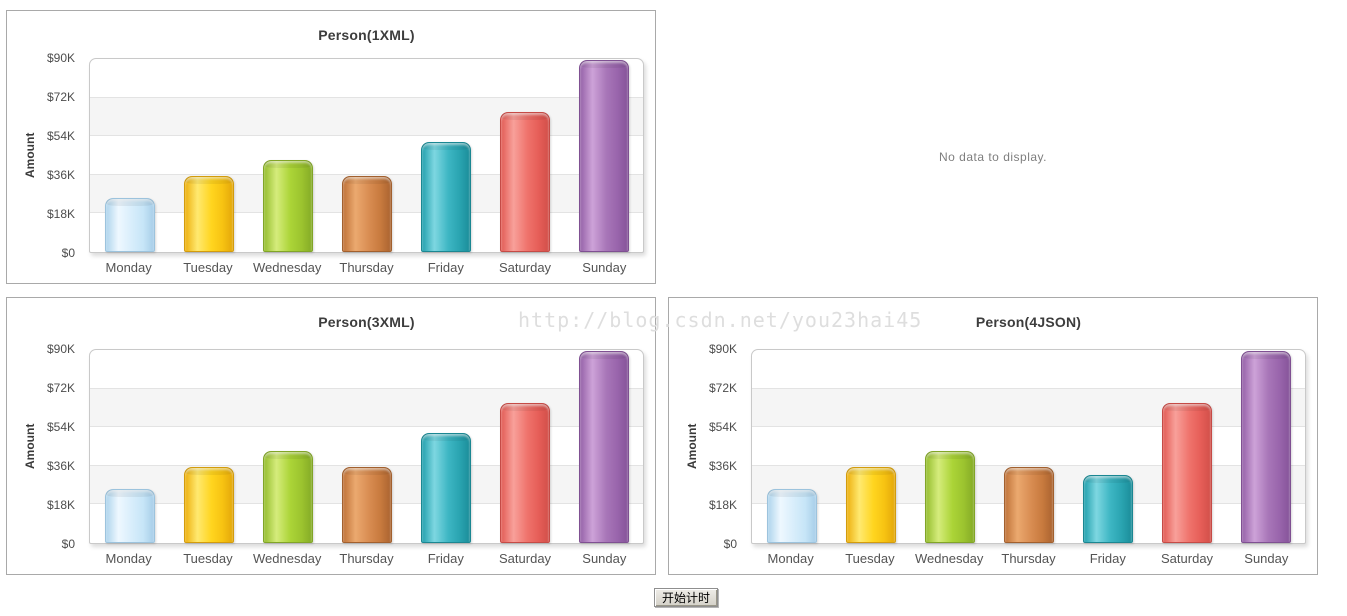 The height and width of the screenshot is (616, 1347). What do you see at coordinates (366, 35) in the screenshot?
I see `chart-title: Person(1XML)` at bounding box center [366, 35].